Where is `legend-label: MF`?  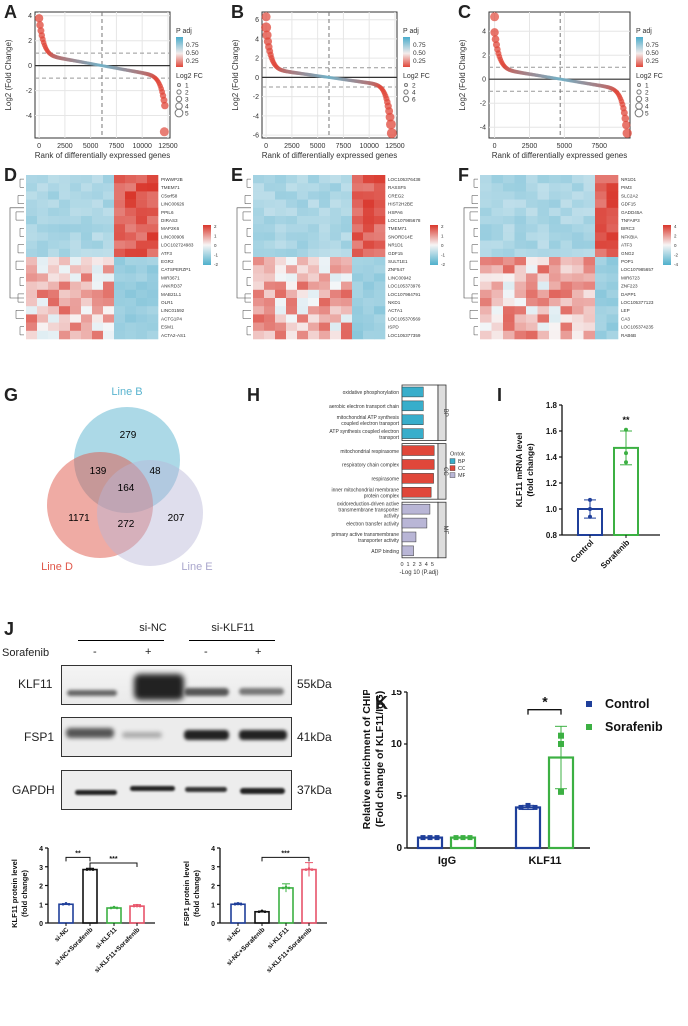 legend-label: MF is located at coordinates (461, 476).